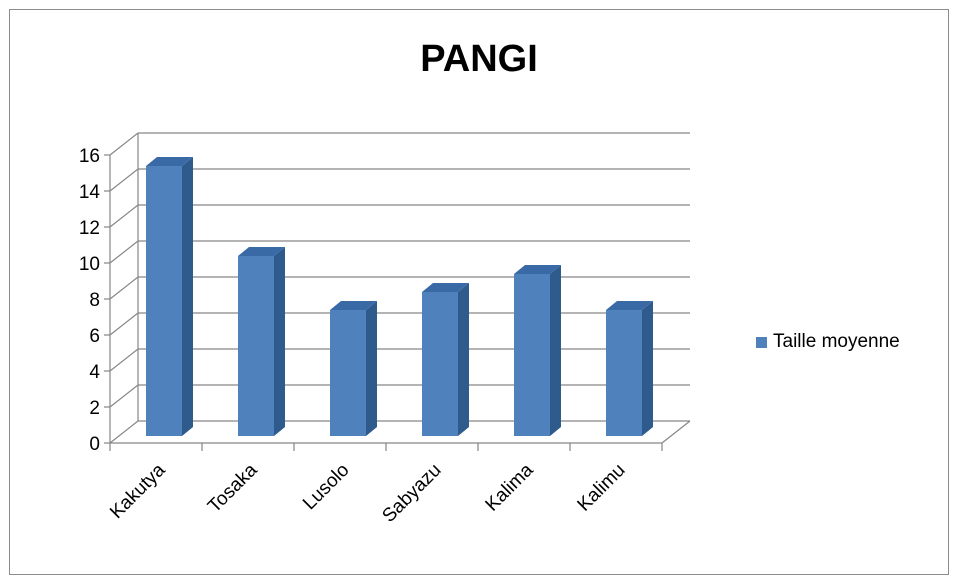  What do you see at coordinates (537, 269) in the screenshot?
I see `bar-top-kalima` at bounding box center [537, 269].